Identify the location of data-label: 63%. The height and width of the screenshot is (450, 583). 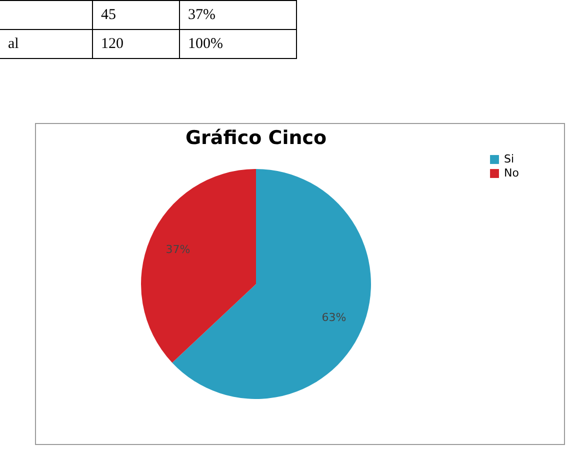
(334, 317).